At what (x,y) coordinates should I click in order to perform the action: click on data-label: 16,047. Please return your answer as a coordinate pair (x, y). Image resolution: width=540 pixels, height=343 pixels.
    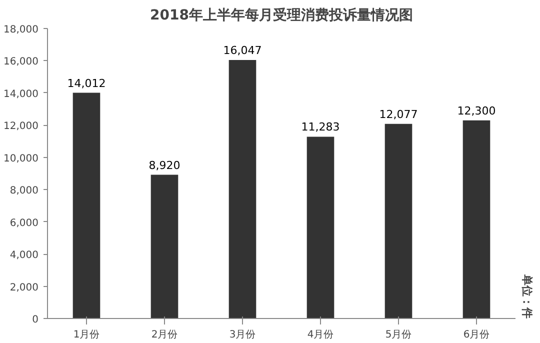
    Looking at the image, I should click on (242, 50).